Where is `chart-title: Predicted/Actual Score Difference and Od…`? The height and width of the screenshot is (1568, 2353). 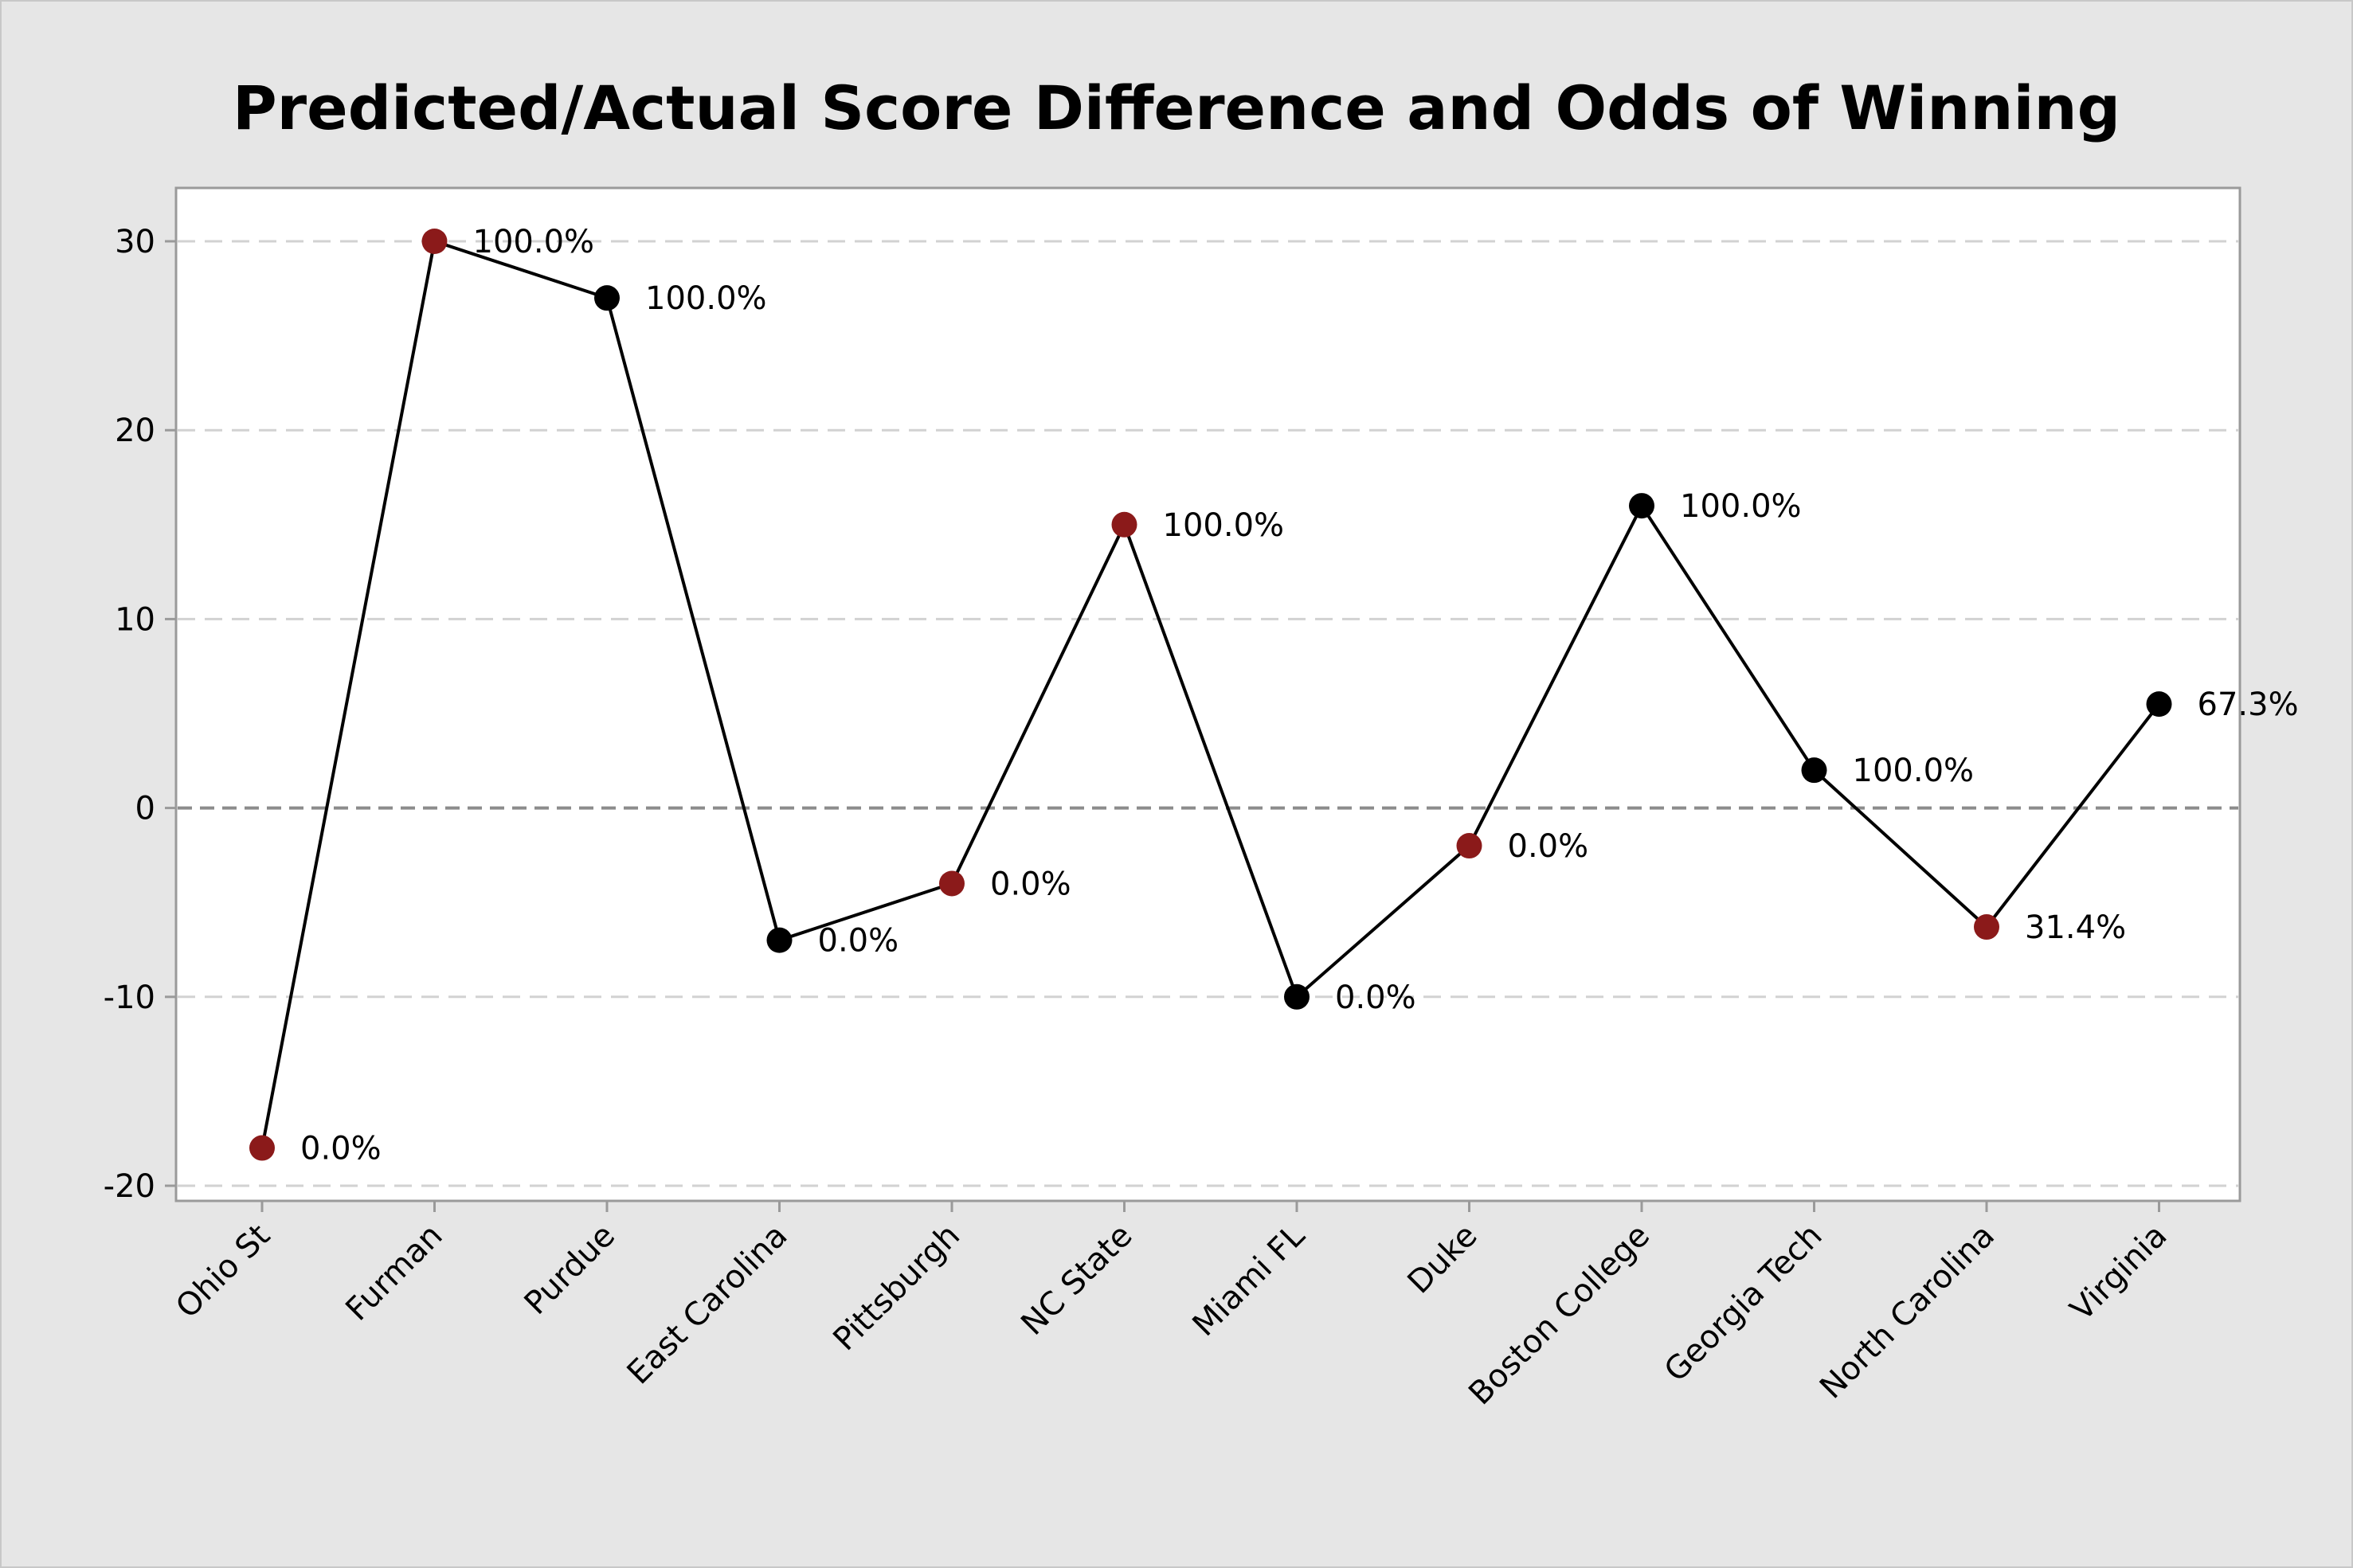
chart-title: Predicted/Actual Score Difference and Od… is located at coordinates (1176, 107).